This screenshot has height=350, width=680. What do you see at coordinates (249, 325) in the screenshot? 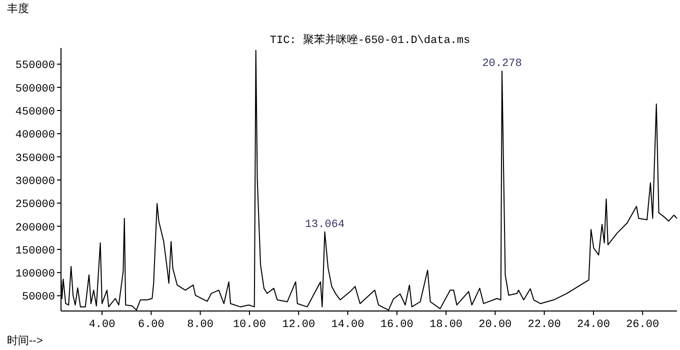
I see `x-tick-label: 10.00` at bounding box center [249, 325].